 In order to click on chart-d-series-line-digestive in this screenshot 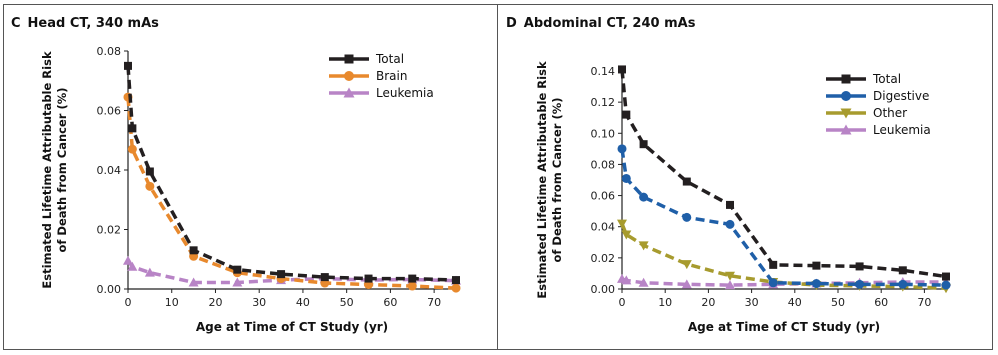, I will do `click(783, 217)`.